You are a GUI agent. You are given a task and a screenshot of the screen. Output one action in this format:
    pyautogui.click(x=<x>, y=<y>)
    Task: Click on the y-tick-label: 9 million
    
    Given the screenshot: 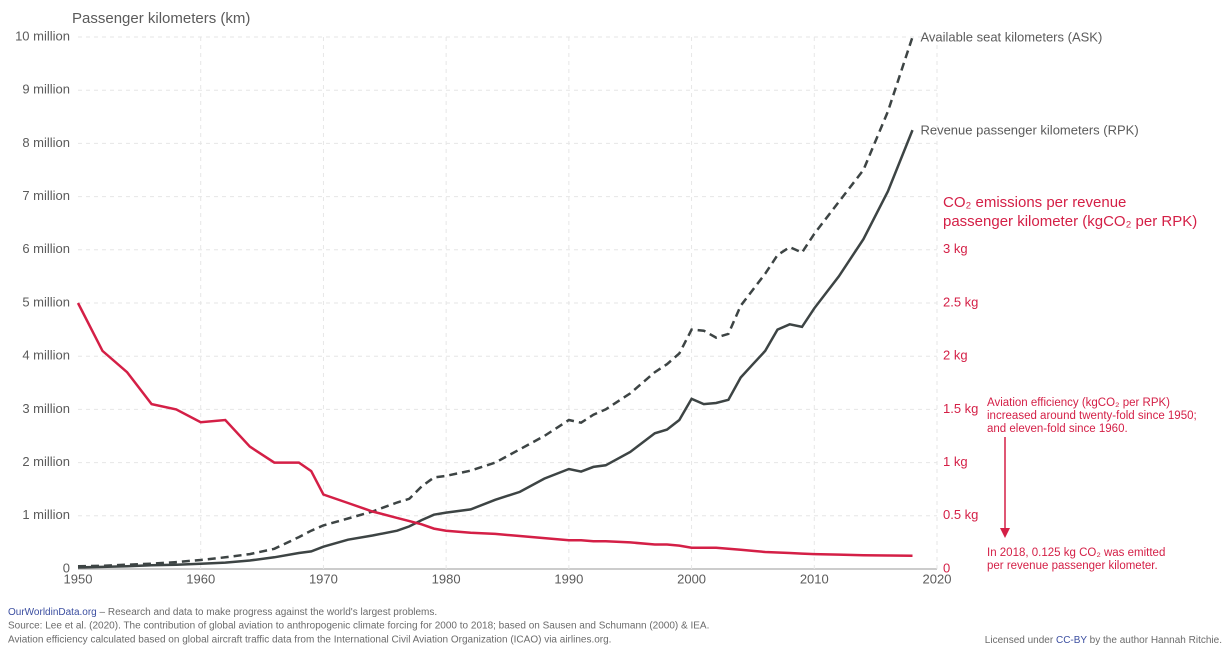 What is the action you would take?
    pyautogui.click(x=46, y=89)
    